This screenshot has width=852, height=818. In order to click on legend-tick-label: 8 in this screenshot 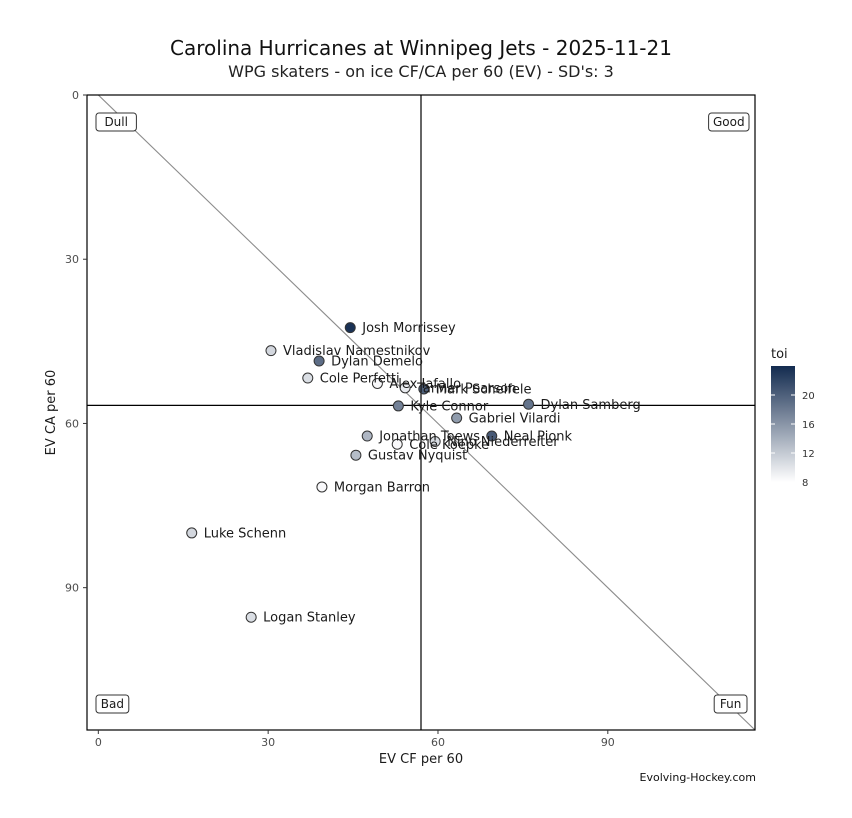, I will do `click(805, 483)`.